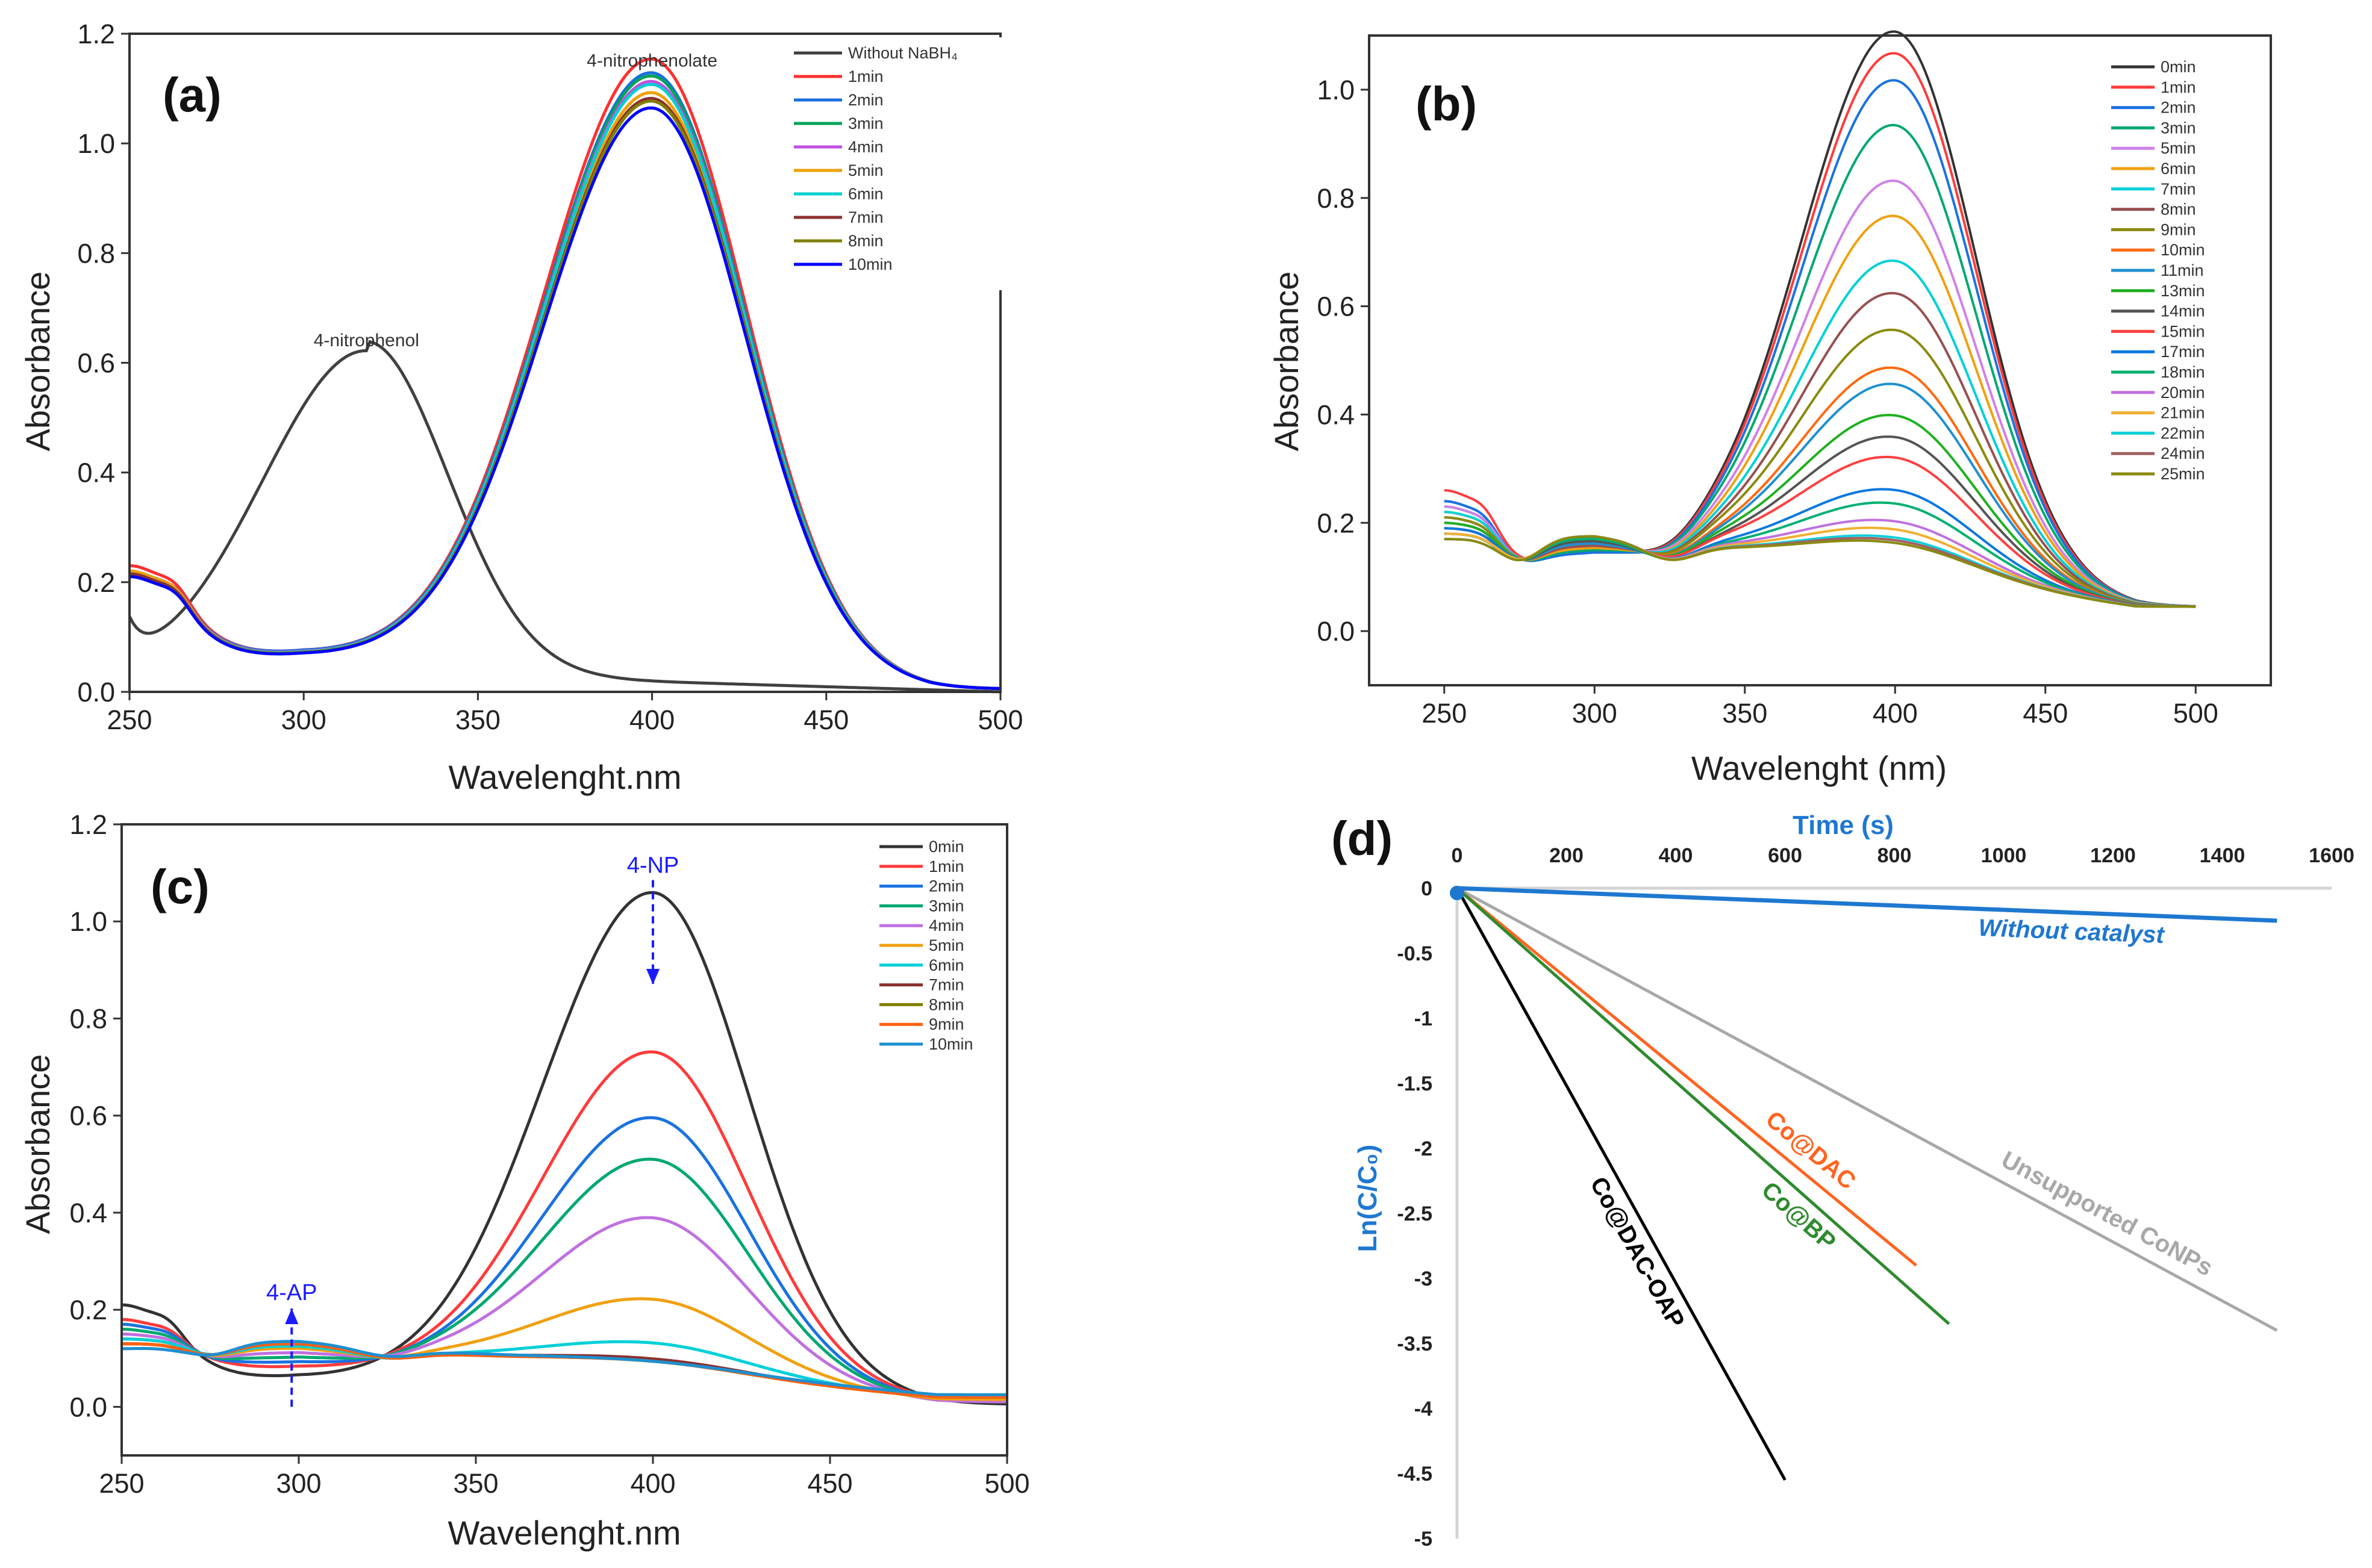 This screenshot has width=2372, height=1568. Describe the element at coordinates (1362, 839) in the screenshot. I see `panel-label: (d)` at that location.